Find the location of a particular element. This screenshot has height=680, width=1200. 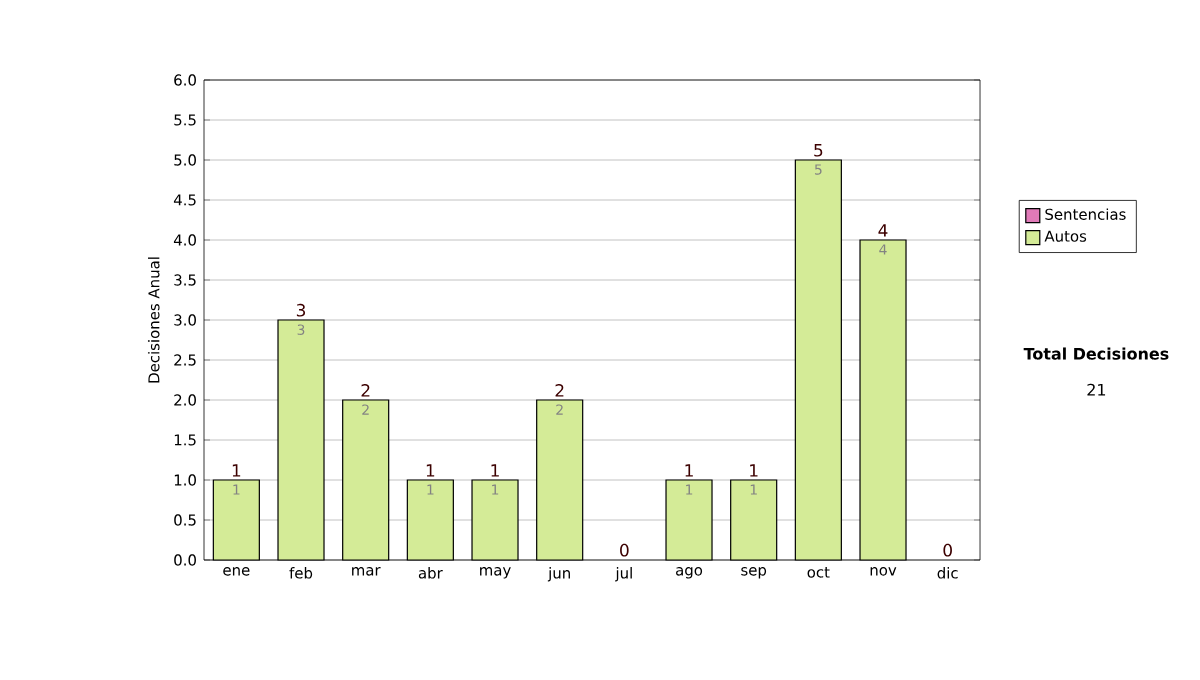

total-label: 5 is located at coordinates (818, 150).